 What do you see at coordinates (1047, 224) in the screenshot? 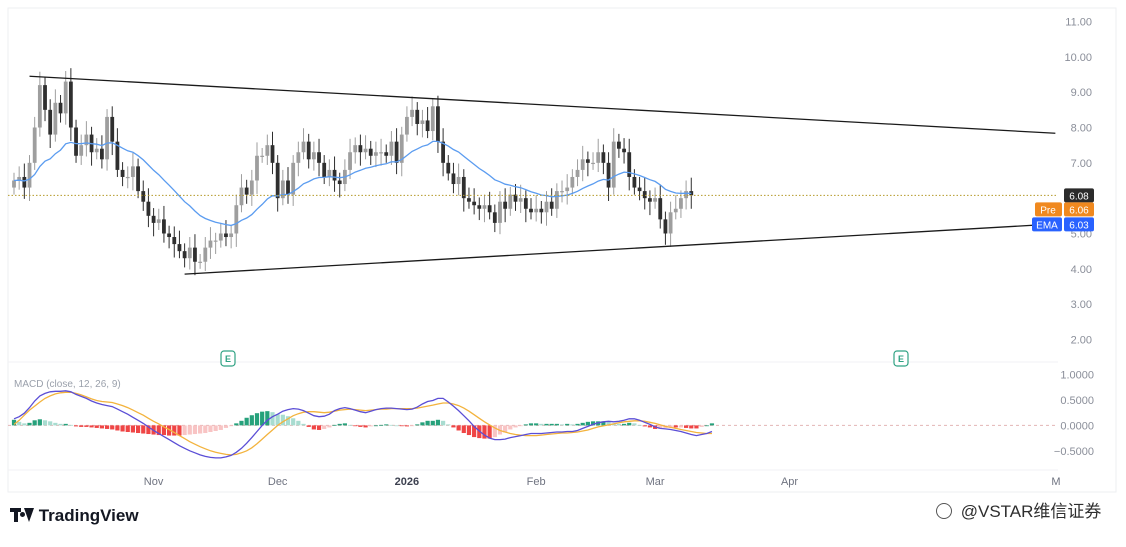
I see `ema-tag-badge` at bounding box center [1047, 224].